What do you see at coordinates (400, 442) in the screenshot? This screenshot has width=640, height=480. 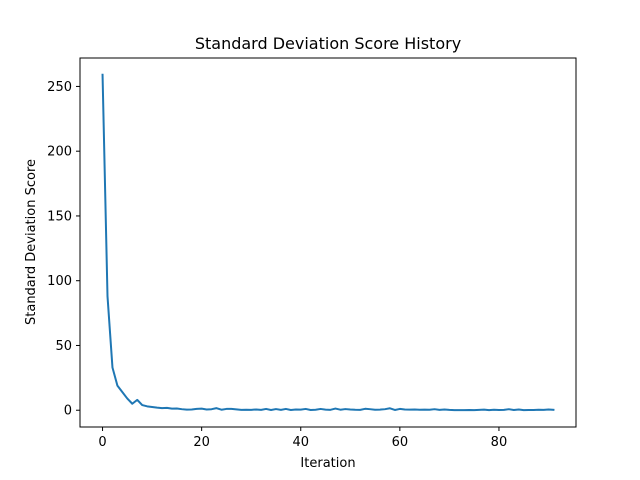 I see `x-tick-label: 60` at bounding box center [400, 442].